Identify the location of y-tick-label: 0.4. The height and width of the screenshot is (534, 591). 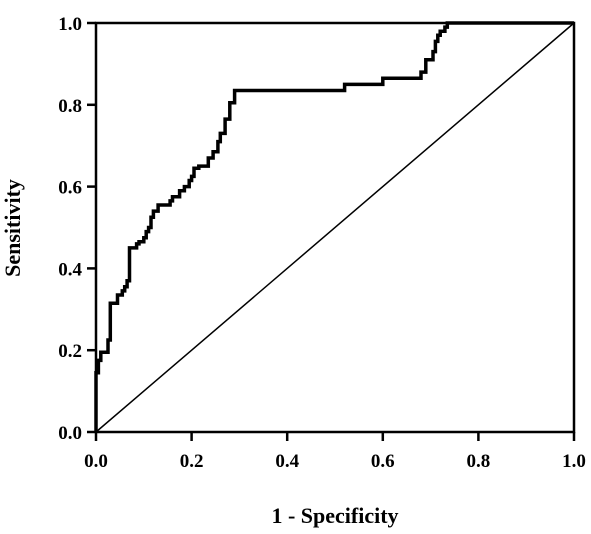
(70, 269).